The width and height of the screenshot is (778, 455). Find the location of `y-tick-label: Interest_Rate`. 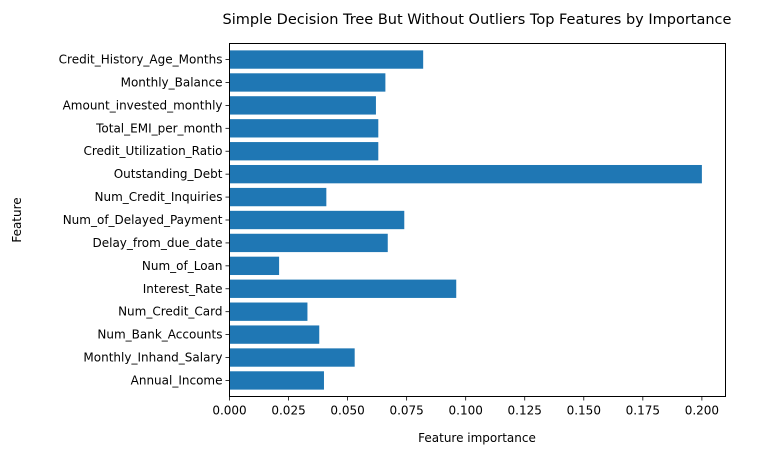

y-tick-label: Interest_Rate is located at coordinates (183, 289).